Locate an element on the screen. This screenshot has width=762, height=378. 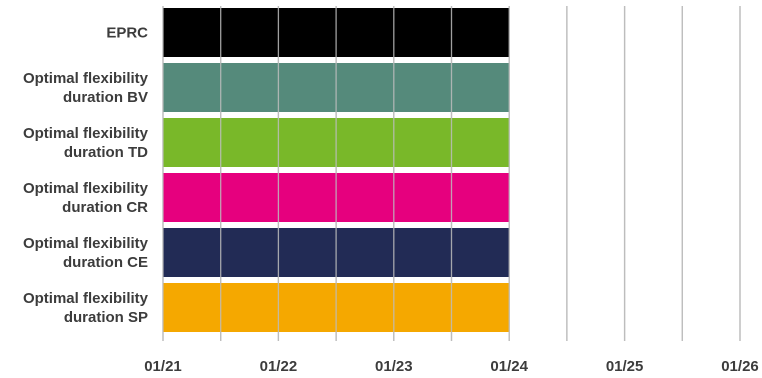
category-label: duration CR is located at coordinates (105, 207).